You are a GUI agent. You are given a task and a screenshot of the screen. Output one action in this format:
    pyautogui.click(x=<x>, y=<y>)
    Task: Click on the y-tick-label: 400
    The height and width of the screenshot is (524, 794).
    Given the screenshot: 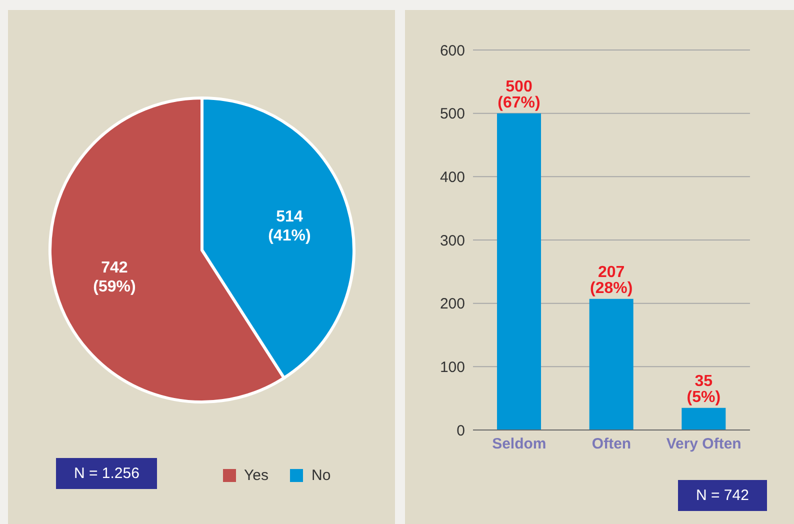 What is the action you would take?
    pyautogui.click(x=452, y=177)
    